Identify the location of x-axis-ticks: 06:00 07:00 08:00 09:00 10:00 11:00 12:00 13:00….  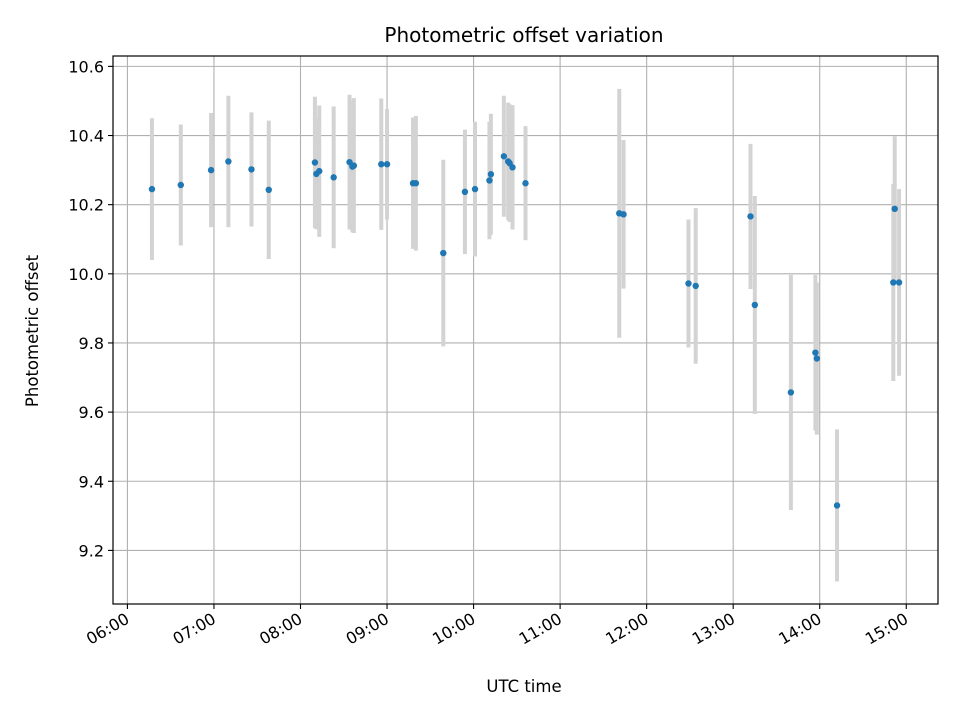
(497, 626).